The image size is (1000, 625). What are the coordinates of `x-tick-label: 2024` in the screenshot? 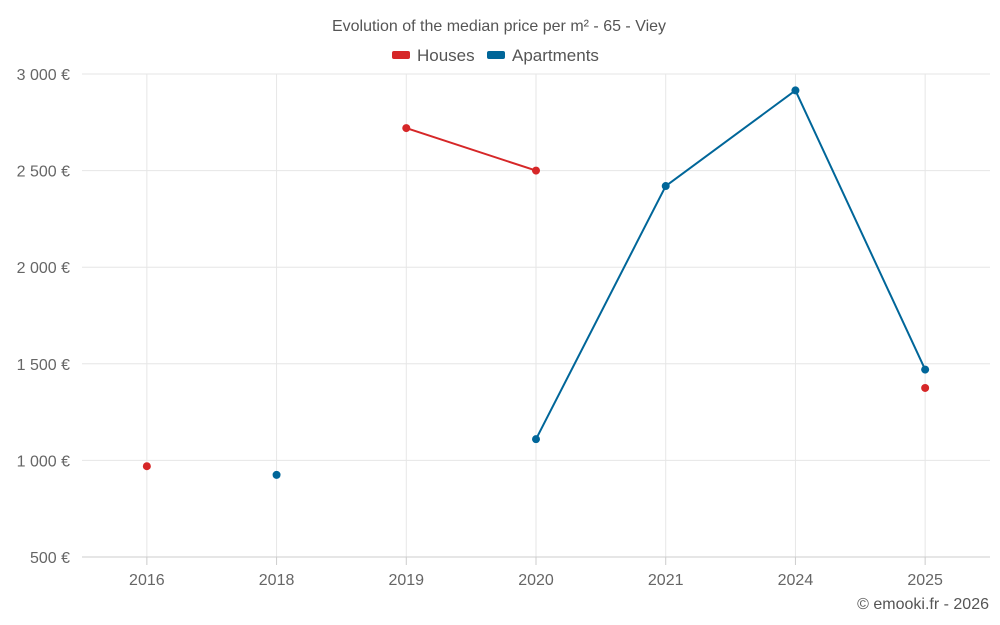 It's located at (796, 580).